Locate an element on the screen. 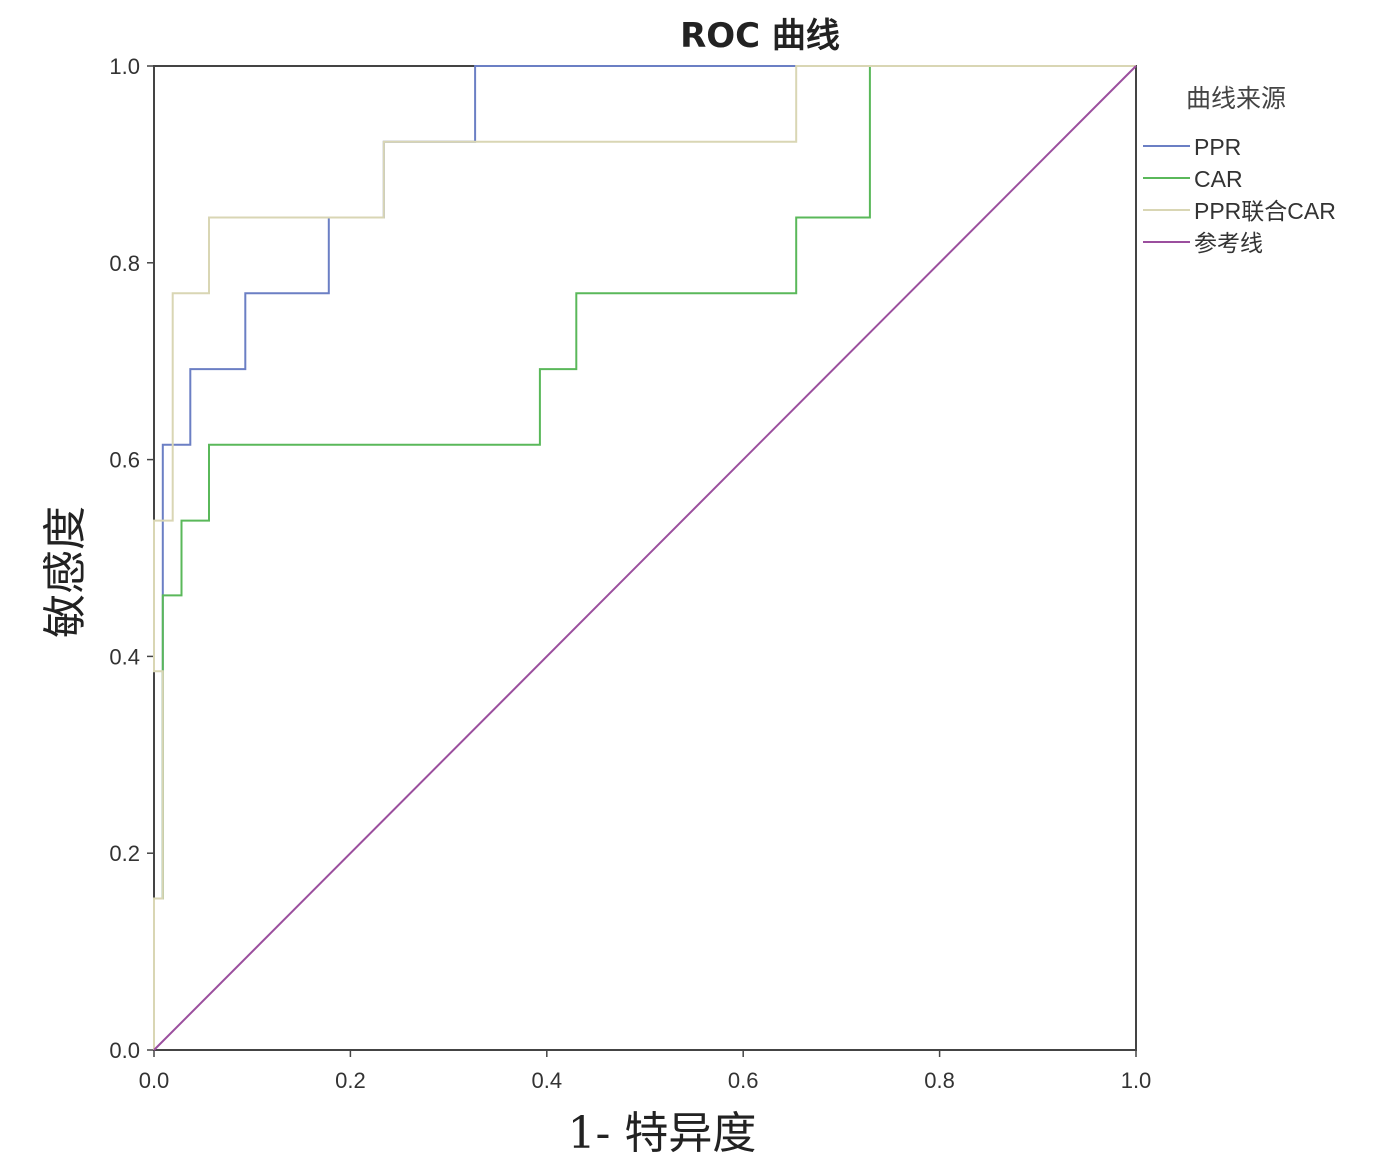  legend-items: PPR CAR PPR联合CAR 参考线 is located at coordinates (1239, 195).